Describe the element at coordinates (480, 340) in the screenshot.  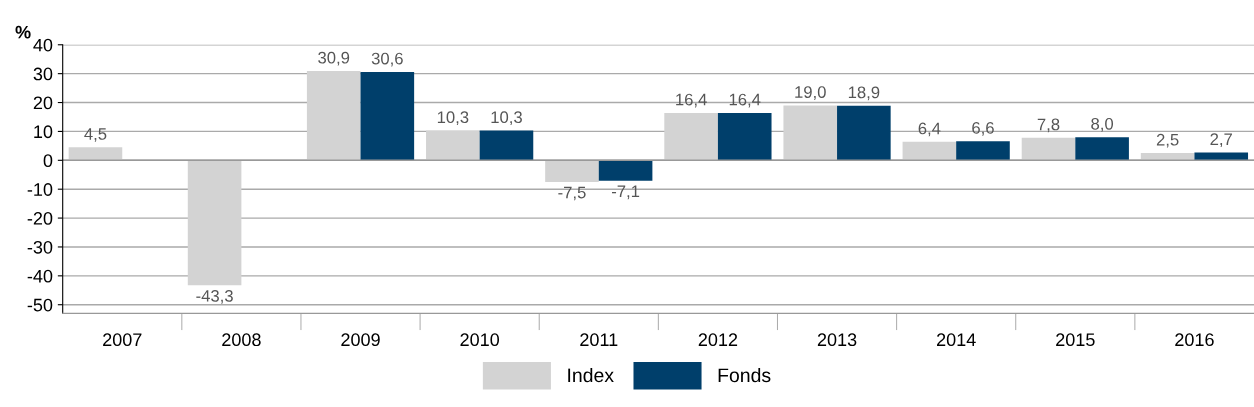
I see `x-tick-label: 2010` at that location.